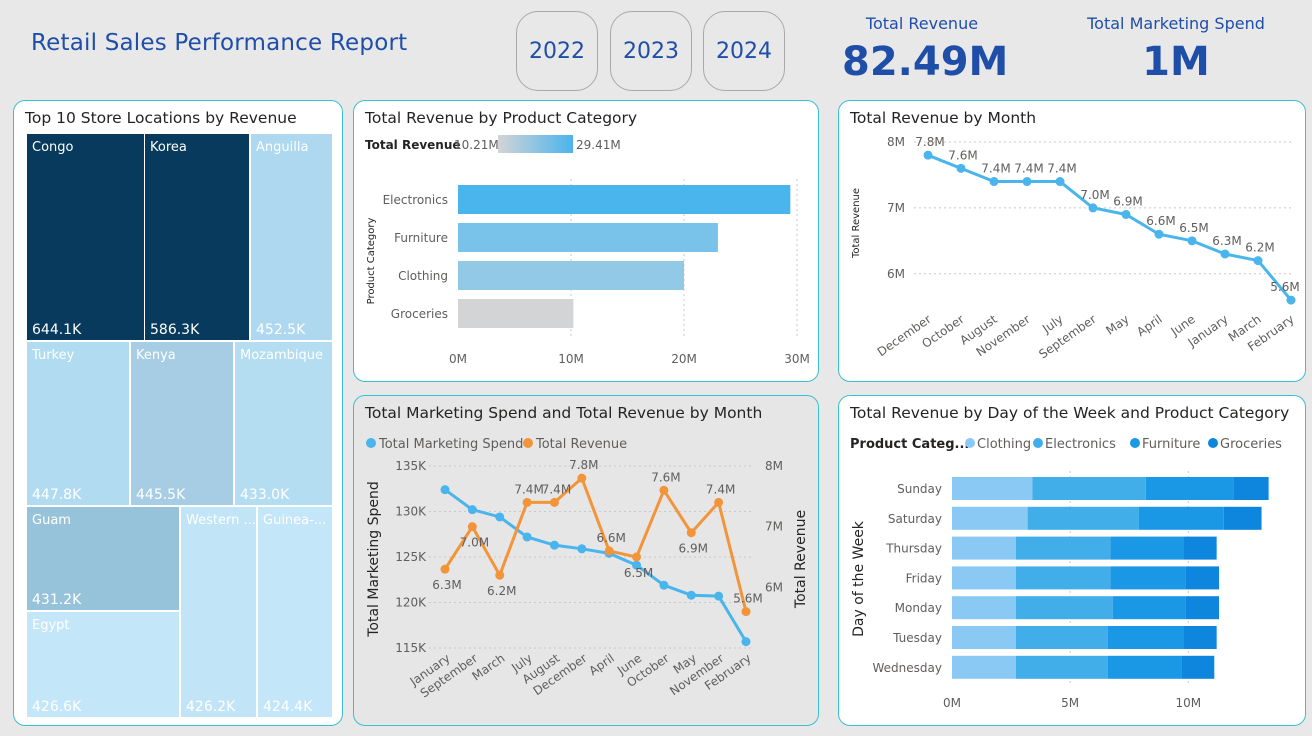  Describe the element at coordinates (450, 444) in the screenshot. I see `legend-item: Total Marketing Spend` at that location.